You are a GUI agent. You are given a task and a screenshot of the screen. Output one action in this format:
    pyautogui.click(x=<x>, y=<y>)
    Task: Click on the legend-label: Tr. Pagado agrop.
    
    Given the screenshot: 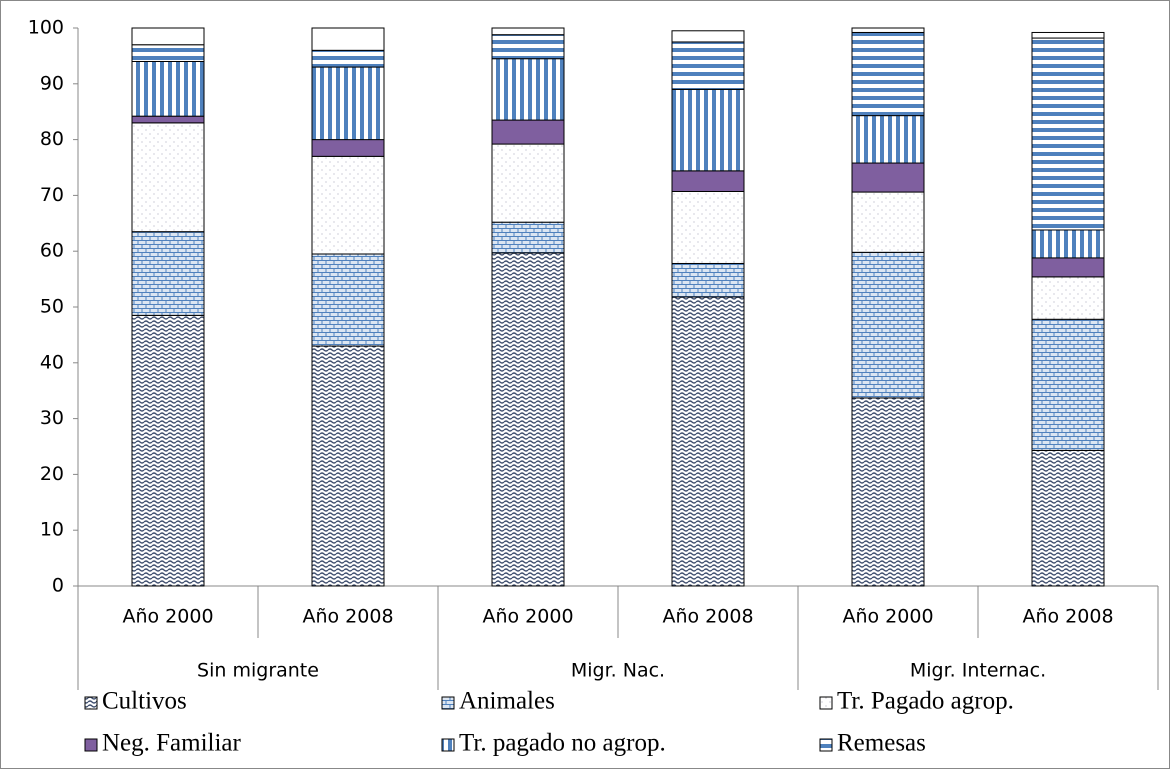 What is the action you would take?
    pyautogui.click(x=925, y=701)
    